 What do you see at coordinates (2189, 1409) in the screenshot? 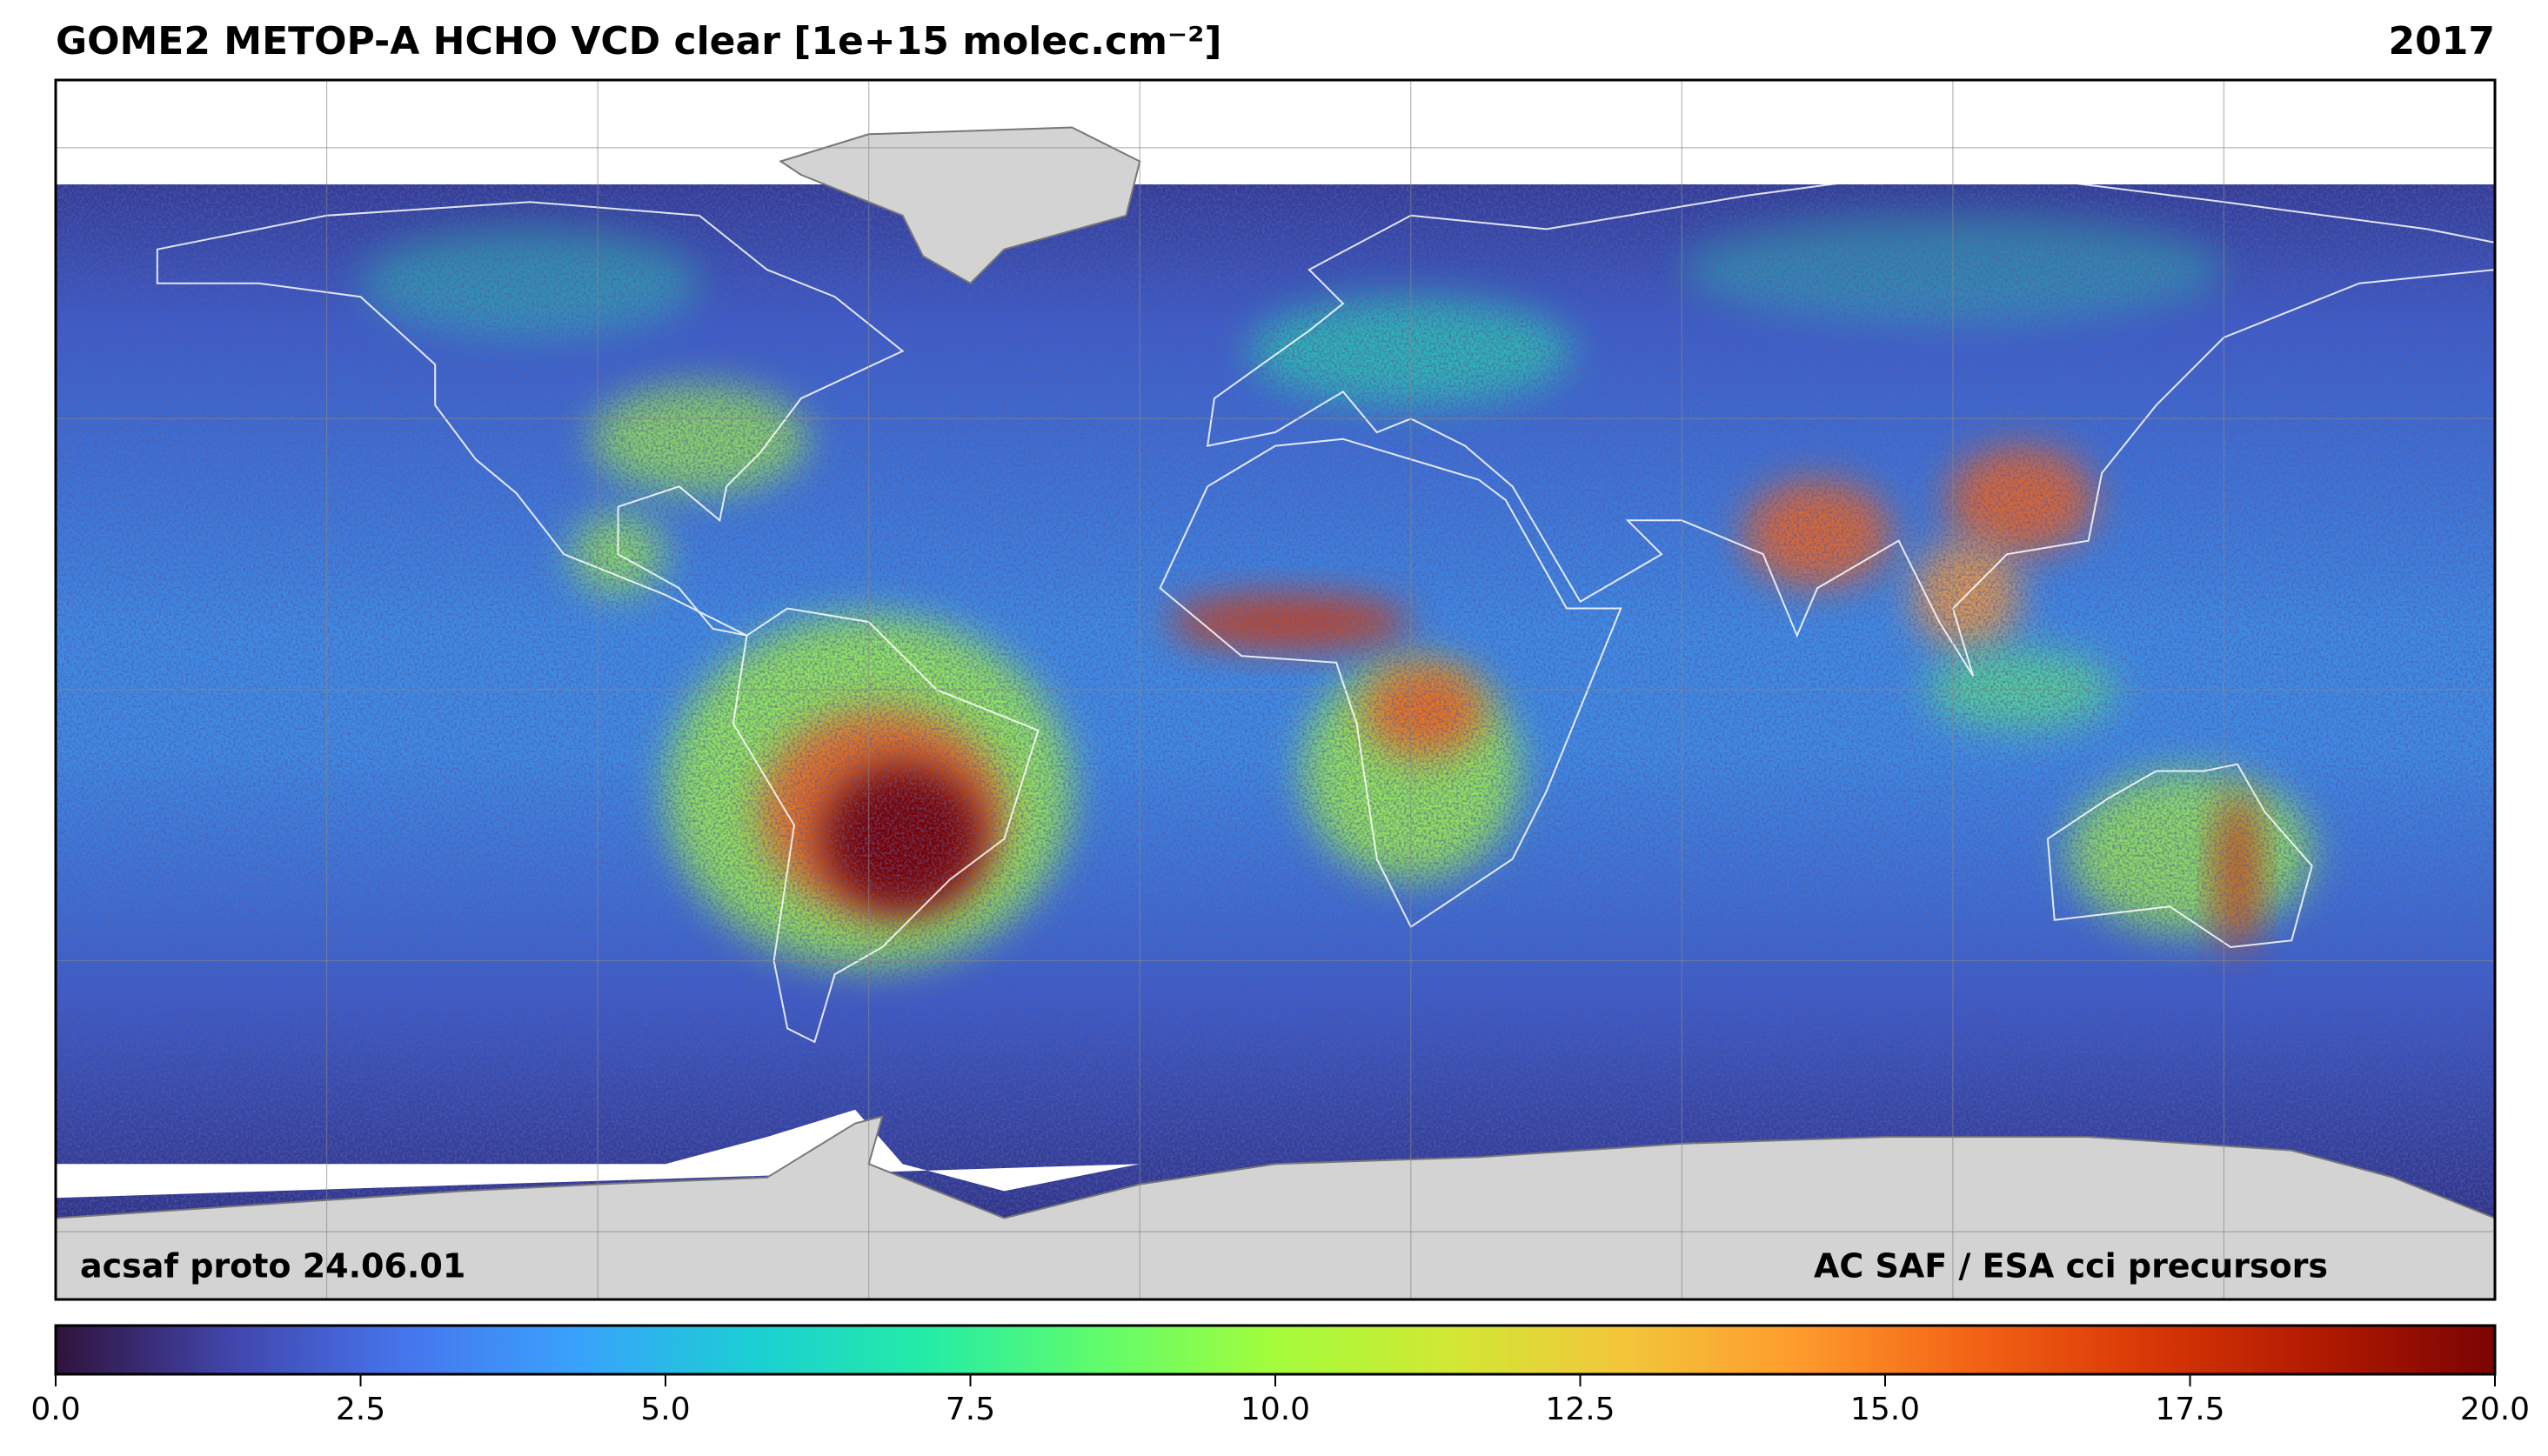
I see `colorbar-tick-label: 17.5` at bounding box center [2189, 1409].